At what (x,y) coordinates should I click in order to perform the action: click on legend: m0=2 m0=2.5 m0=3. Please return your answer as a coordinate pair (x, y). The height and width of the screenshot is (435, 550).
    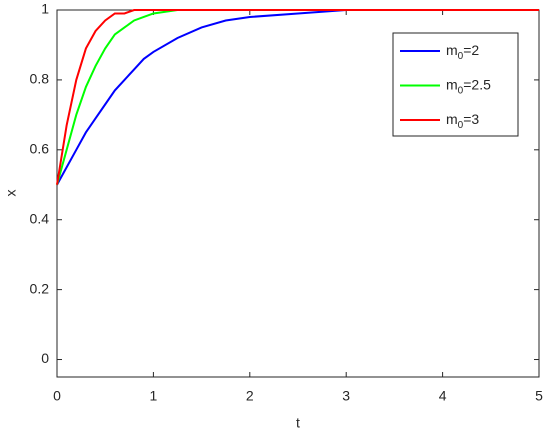
    Looking at the image, I should click on (455, 84).